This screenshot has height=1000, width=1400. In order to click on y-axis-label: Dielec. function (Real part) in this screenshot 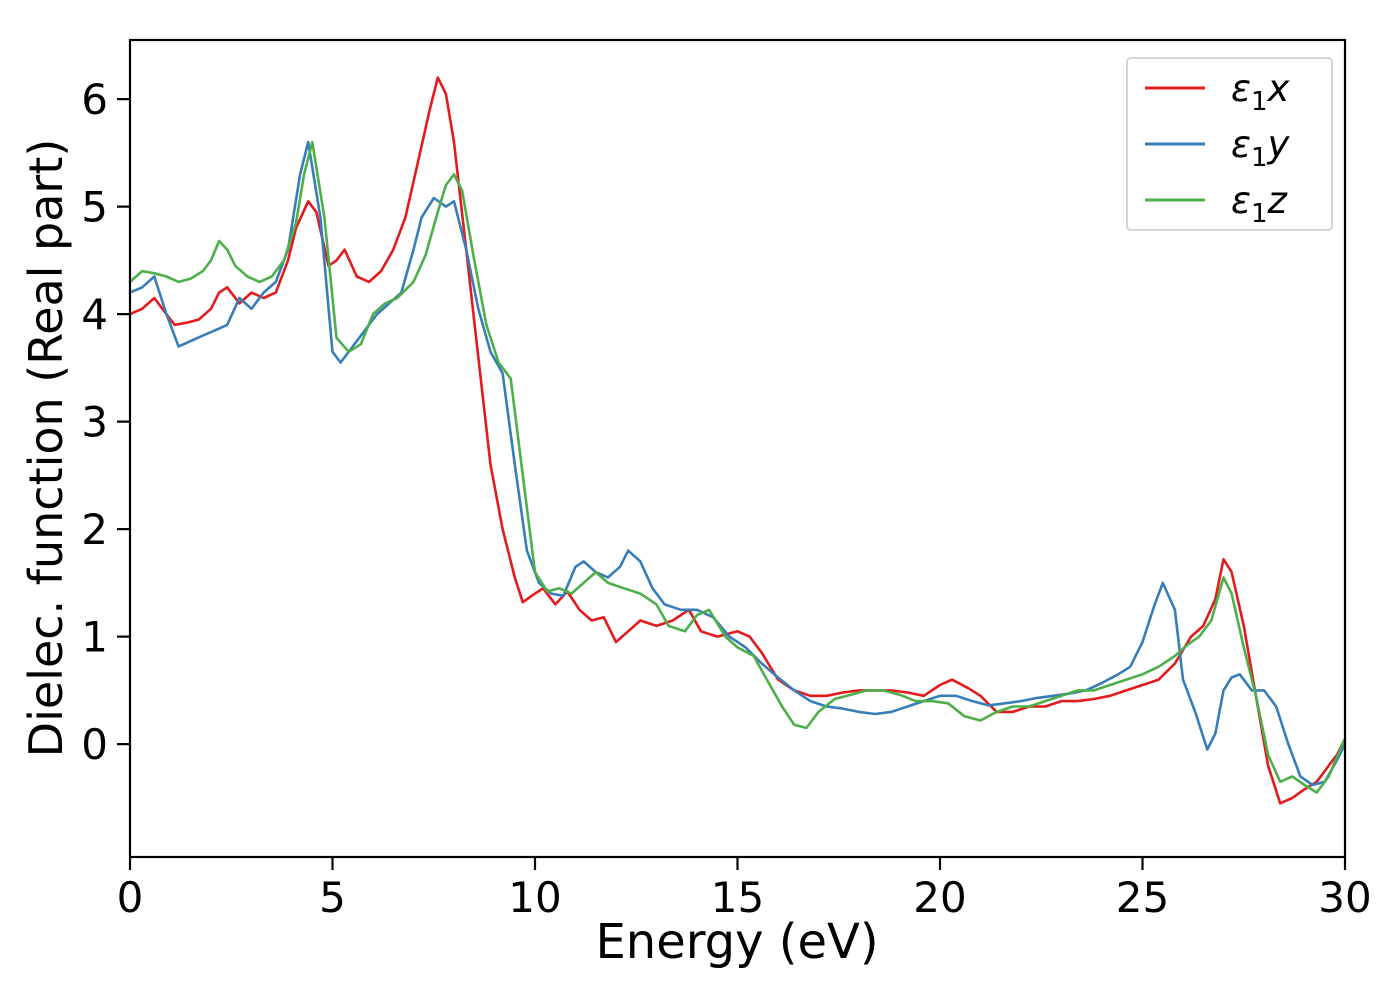, I will do `click(46, 448)`.